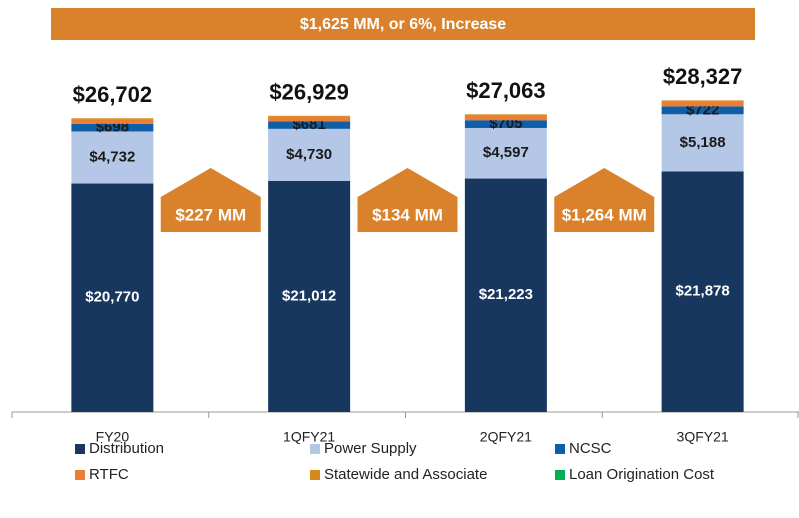 This screenshot has width=799, height=518. Describe the element at coordinates (506, 294) in the screenshot. I see `data-label: $21,223` at that location.